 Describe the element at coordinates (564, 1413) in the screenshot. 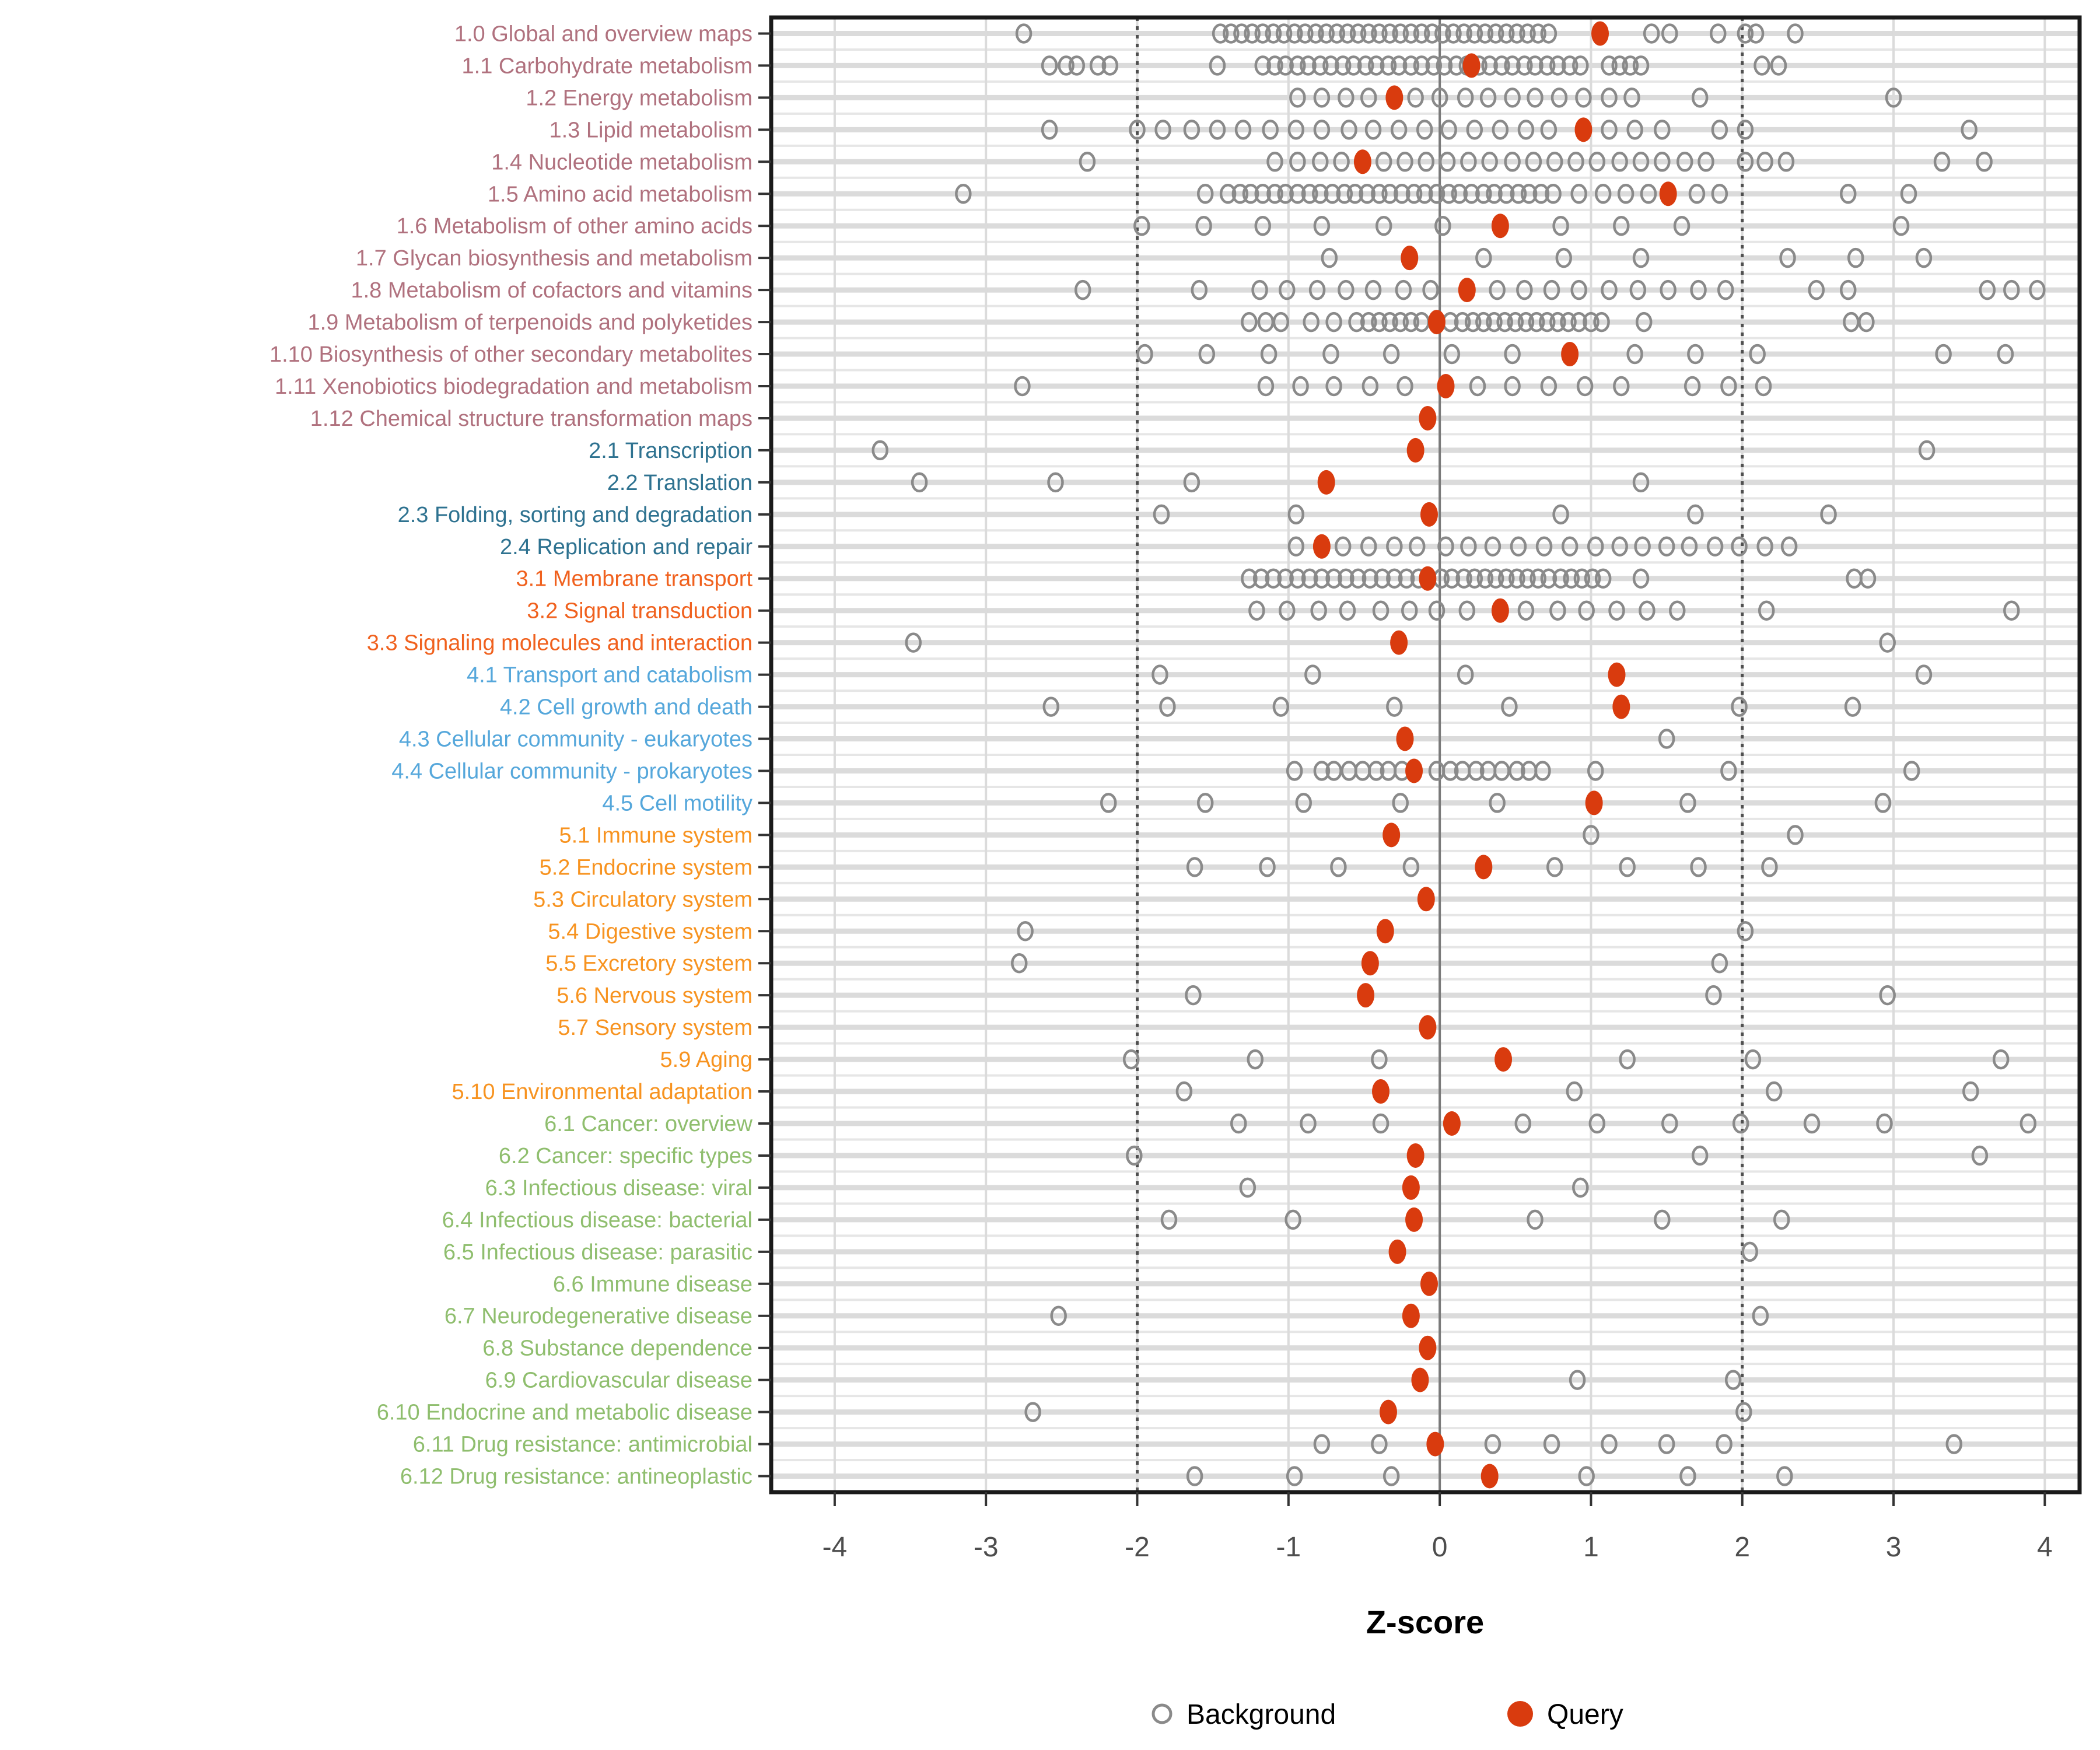

I see `row-label: 6.10 Endocrine and metabolic disease` at that location.